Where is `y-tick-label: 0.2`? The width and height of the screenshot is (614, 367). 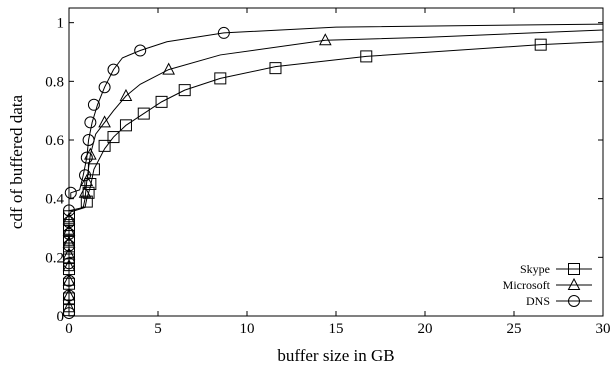 y-tick-label: 0.2 is located at coordinates (54, 258).